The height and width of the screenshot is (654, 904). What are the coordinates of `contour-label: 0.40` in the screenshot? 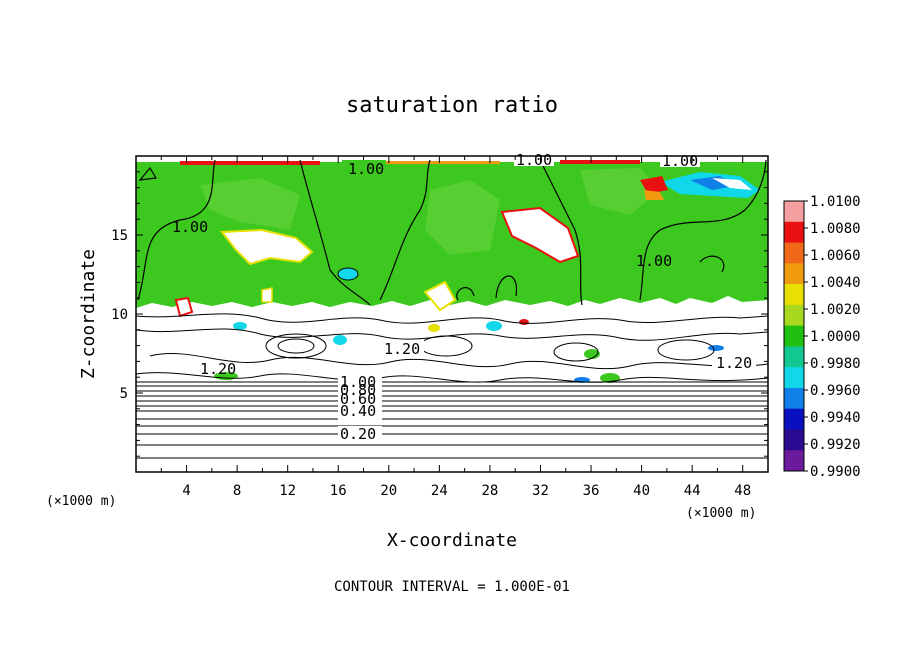 It's located at (358, 411).